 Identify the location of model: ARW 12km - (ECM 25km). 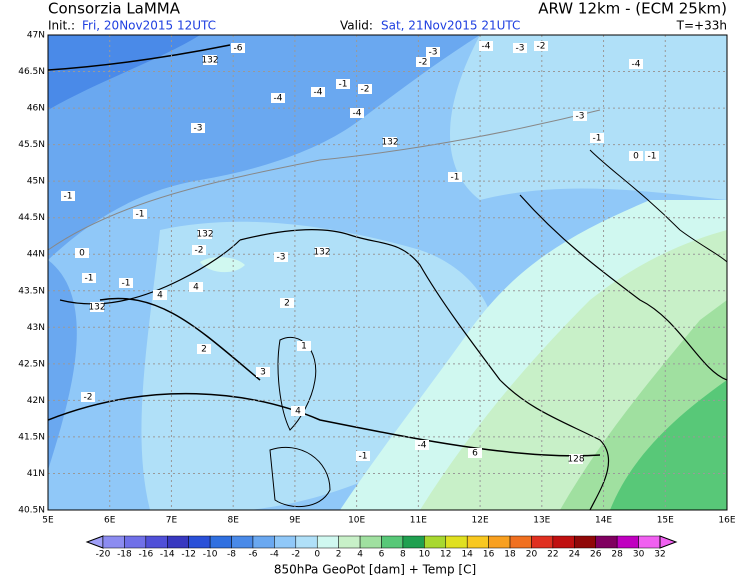
(632, 9).